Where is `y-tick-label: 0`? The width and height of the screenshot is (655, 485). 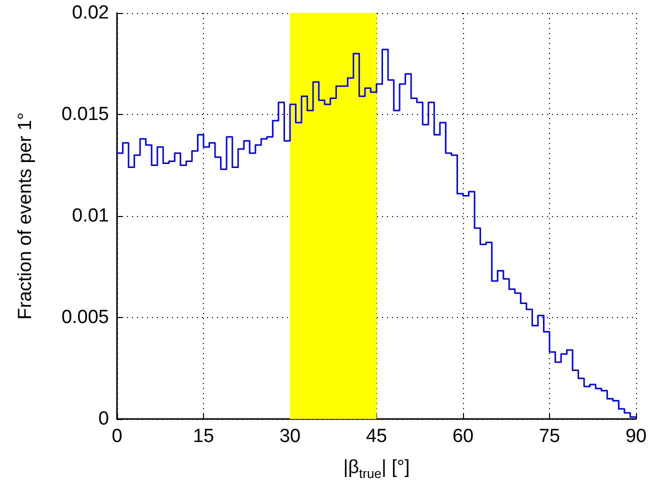 y-tick-label: 0 is located at coordinates (103, 419).